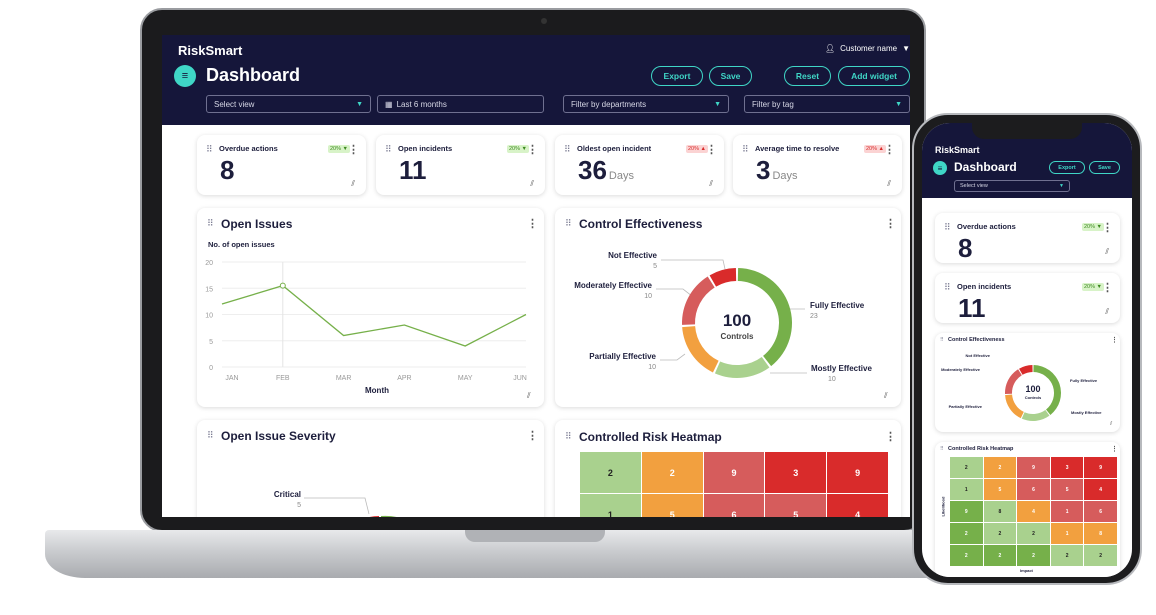 The width and height of the screenshot is (1156, 615). I want to click on add-widget-button: Add widget, so click(874, 76).